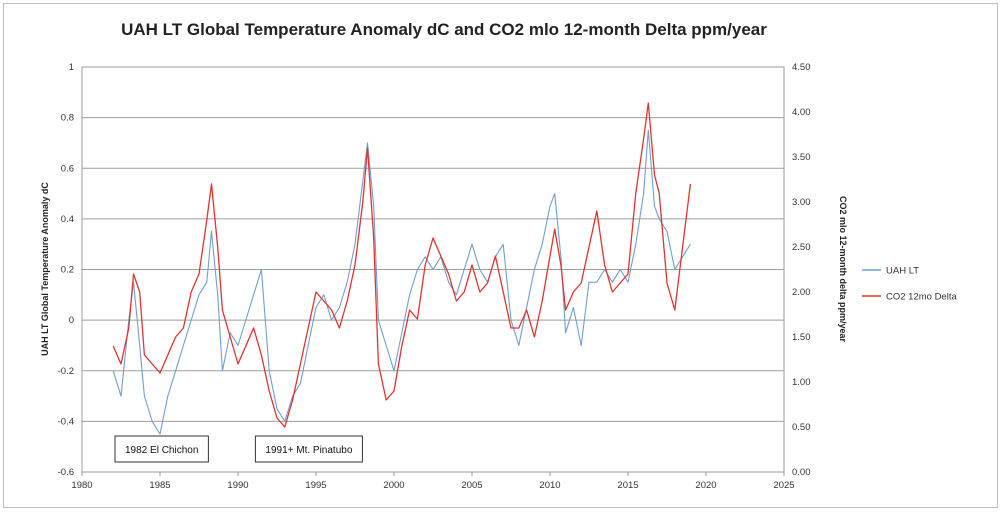  I want to click on x-tick-label: 1985, so click(159, 485).